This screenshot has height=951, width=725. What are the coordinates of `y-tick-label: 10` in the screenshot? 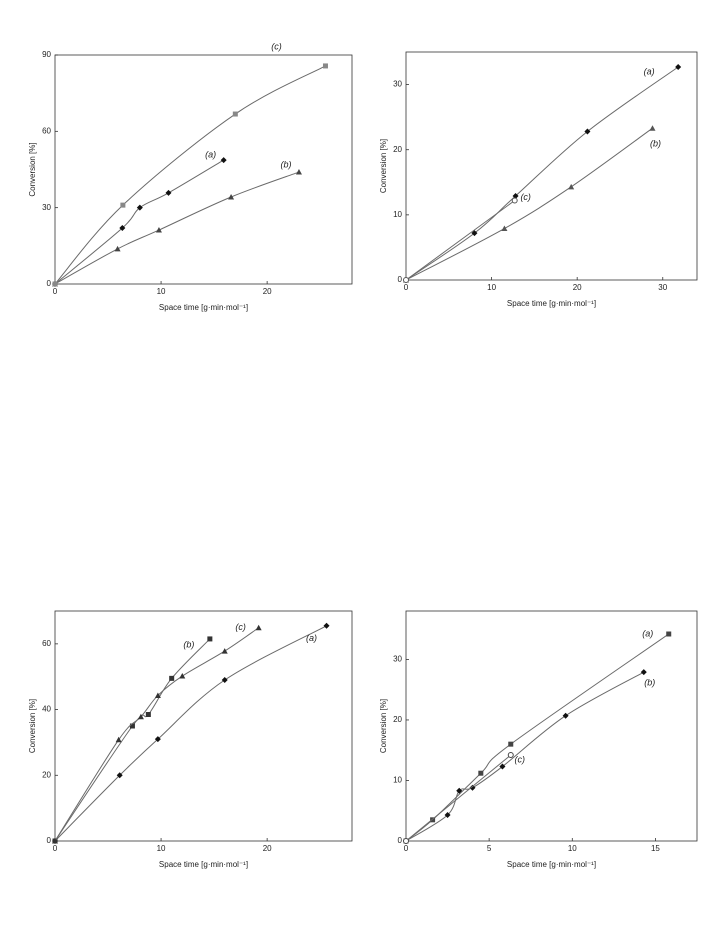 It's located at (397, 780).